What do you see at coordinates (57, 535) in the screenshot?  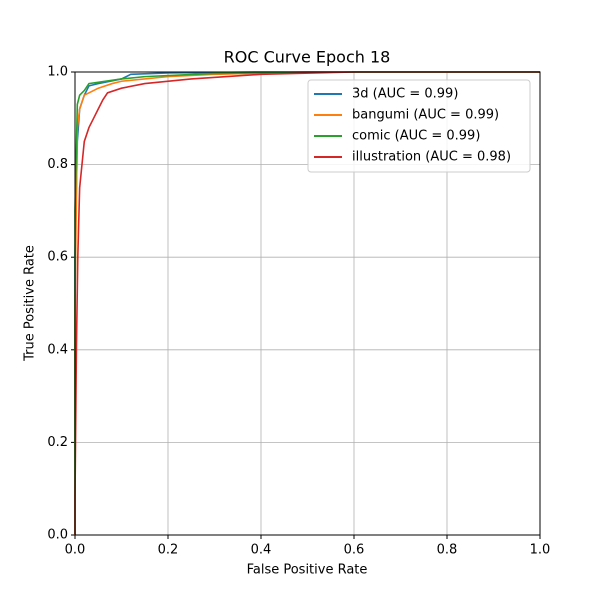 I see `y-tick-label: 0.0` at bounding box center [57, 535].